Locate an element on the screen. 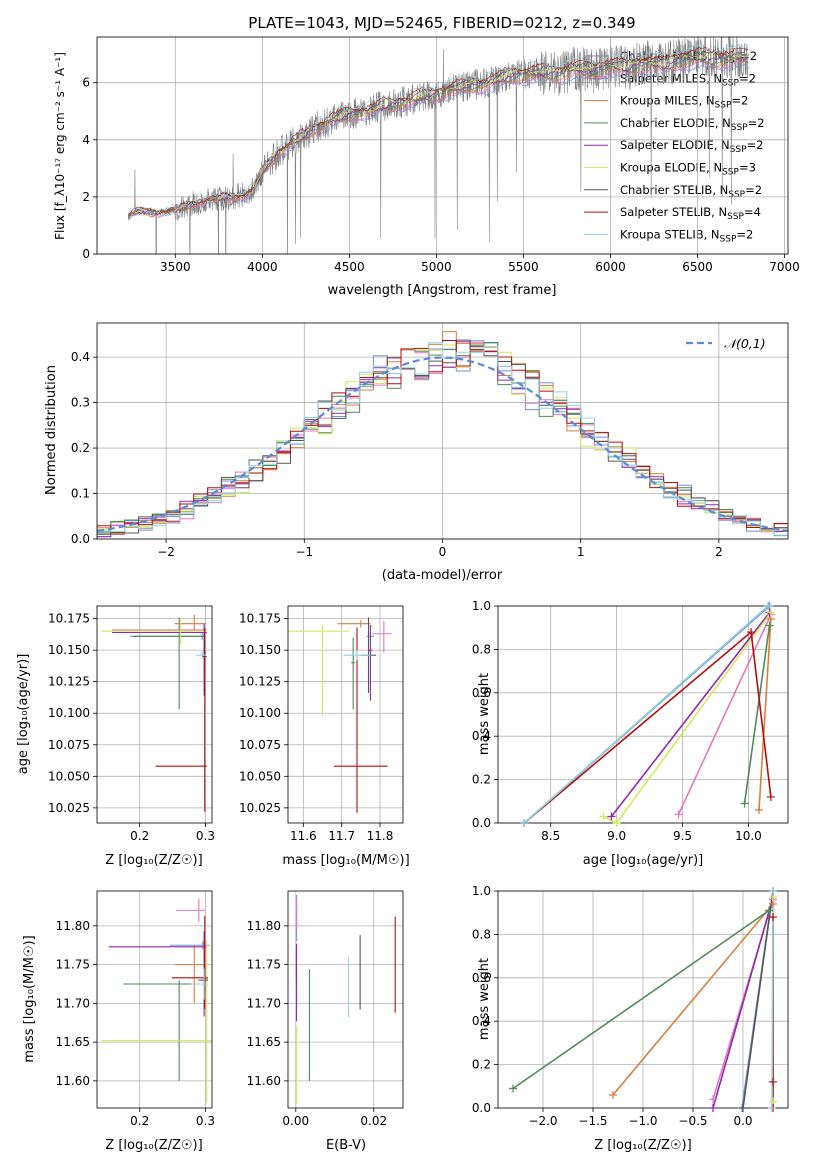  mass-weight-vs-z-frame is located at coordinates (643, 999).